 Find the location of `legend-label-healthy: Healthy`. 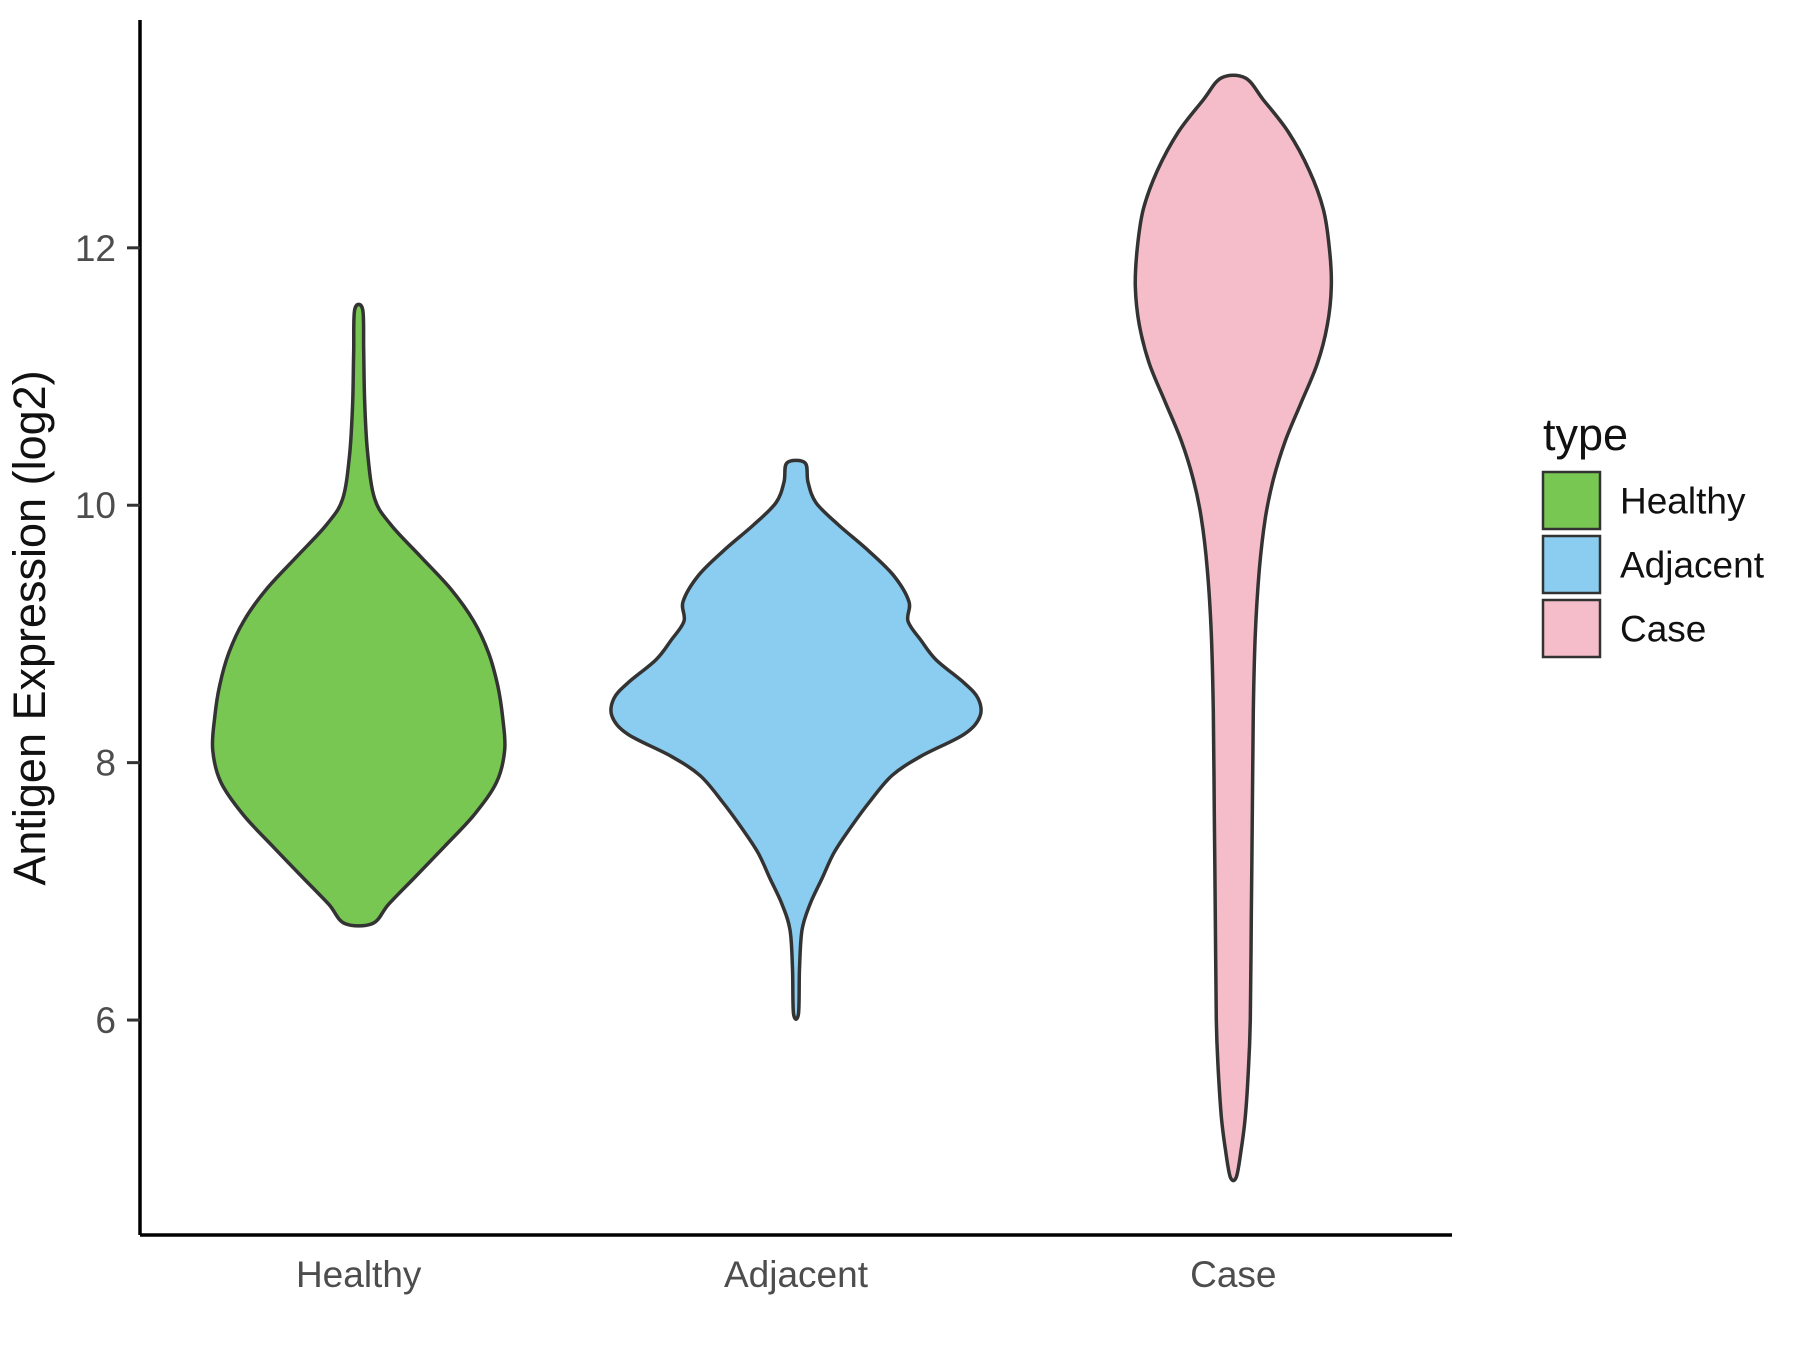

legend-label-healthy: Healthy is located at coordinates (1683, 500).